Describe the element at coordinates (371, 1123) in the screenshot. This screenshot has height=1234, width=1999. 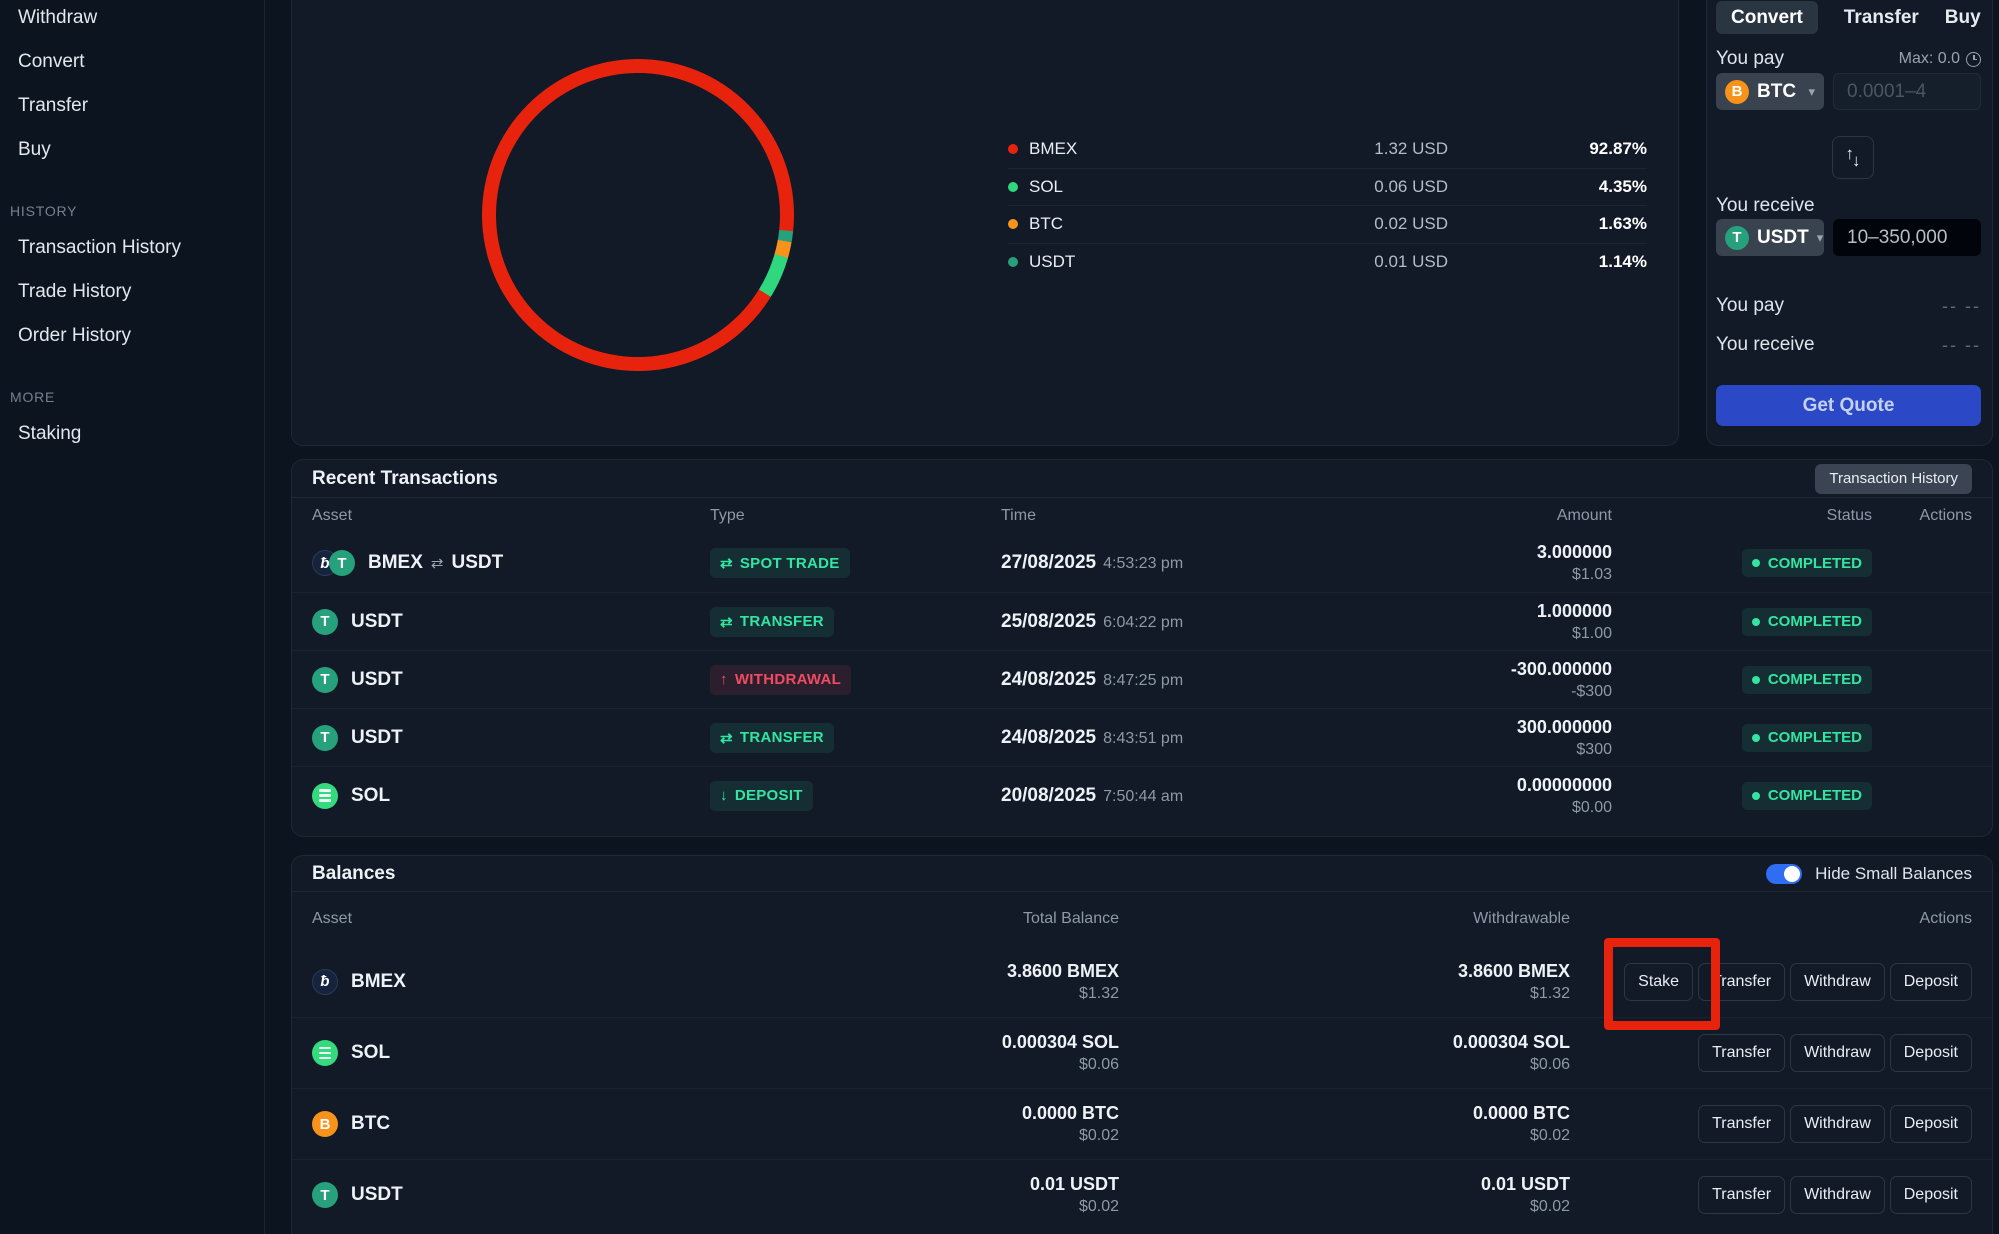
I see `balance-asset-label: BTC` at that location.